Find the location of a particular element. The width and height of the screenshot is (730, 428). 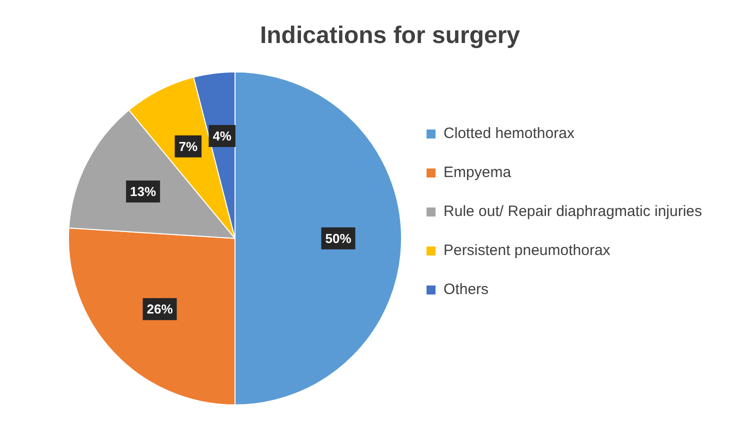

legend-label: Empyema is located at coordinates (478, 173).